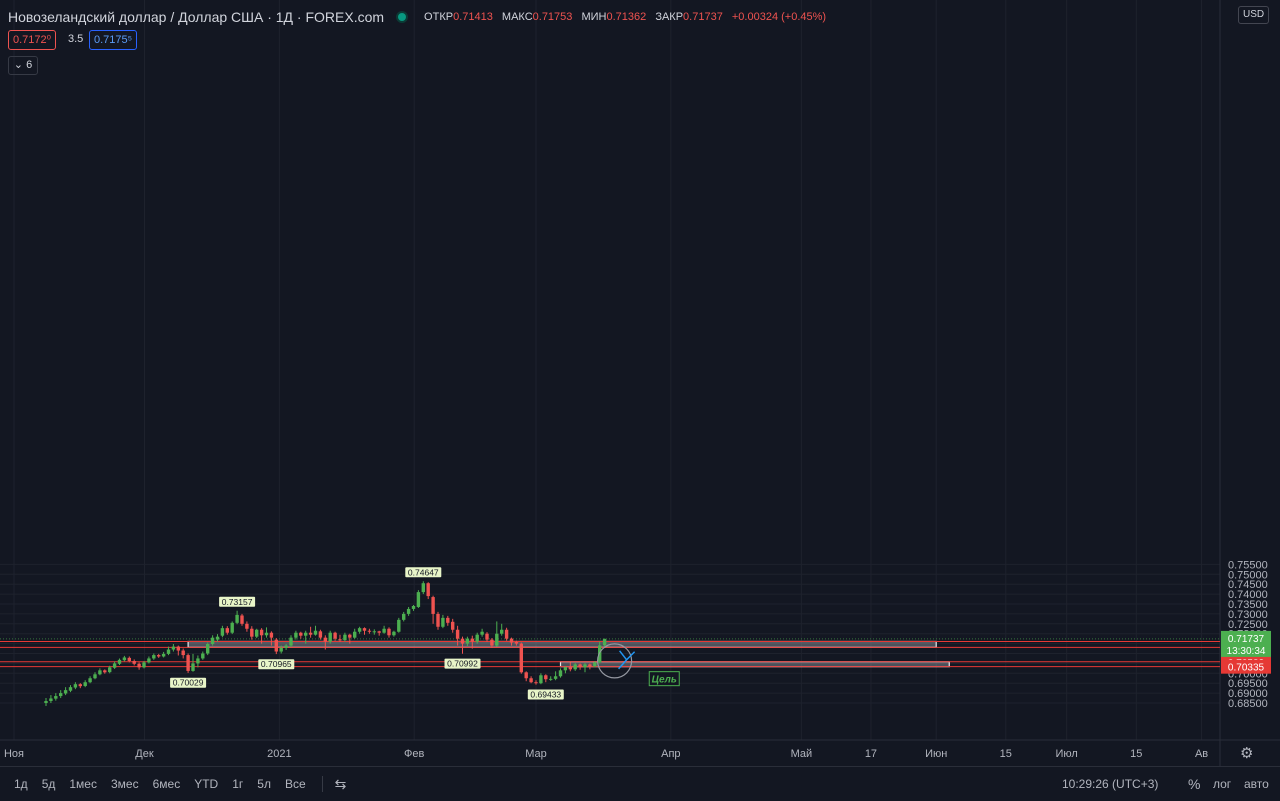  What do you see at coordinates (48, 784) in the screenshot?
I see `timeframe-5d: 5д` at bounding box center [48, 784].